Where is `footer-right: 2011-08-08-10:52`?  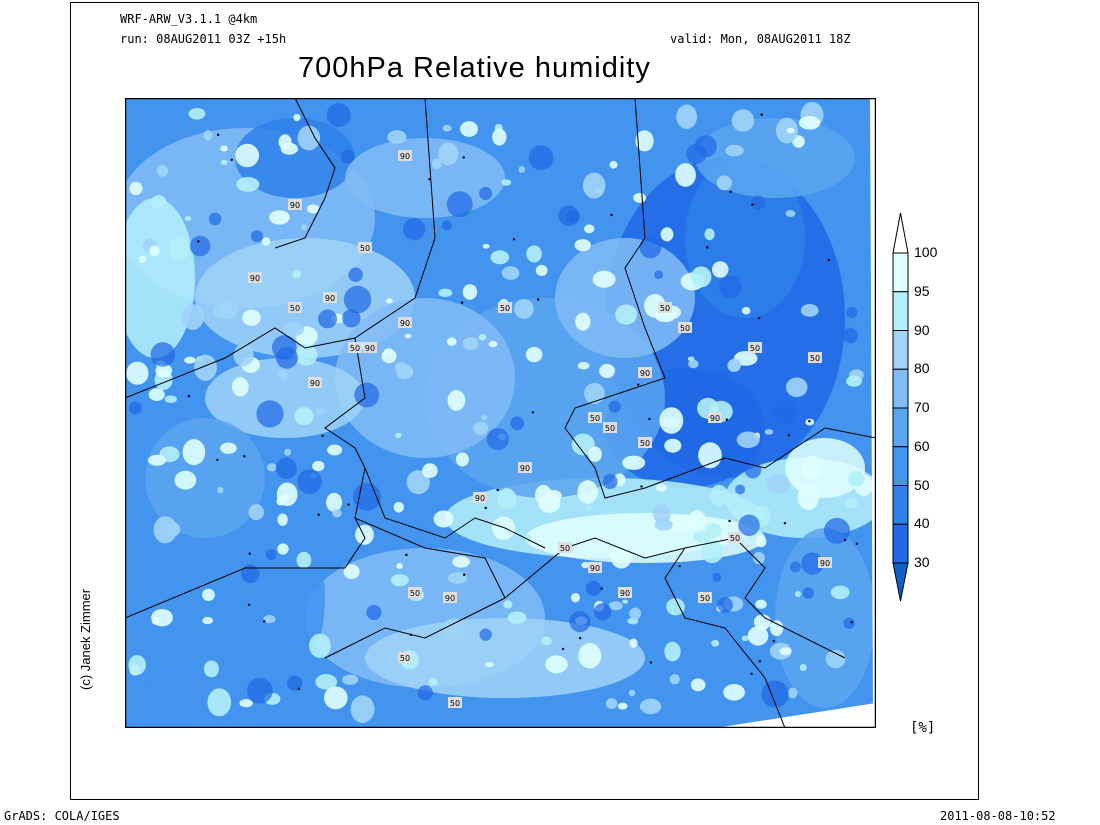
footer-right: 2011-08-08-10:52 is located at coordinates (998, 816).